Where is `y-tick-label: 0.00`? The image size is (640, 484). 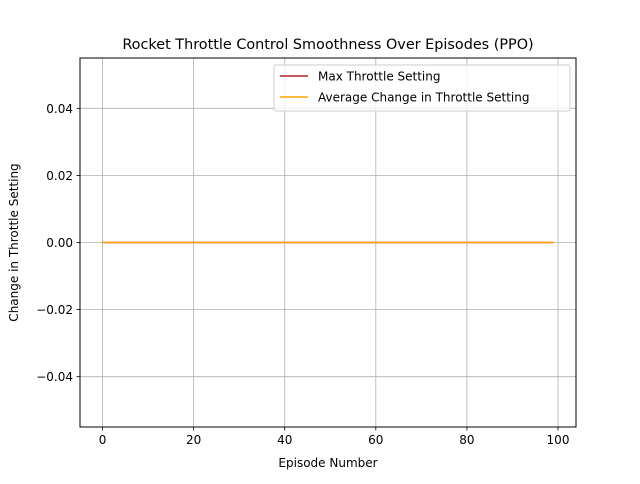
y-tick-label: 0.00 is located at coordinates (59, 243).